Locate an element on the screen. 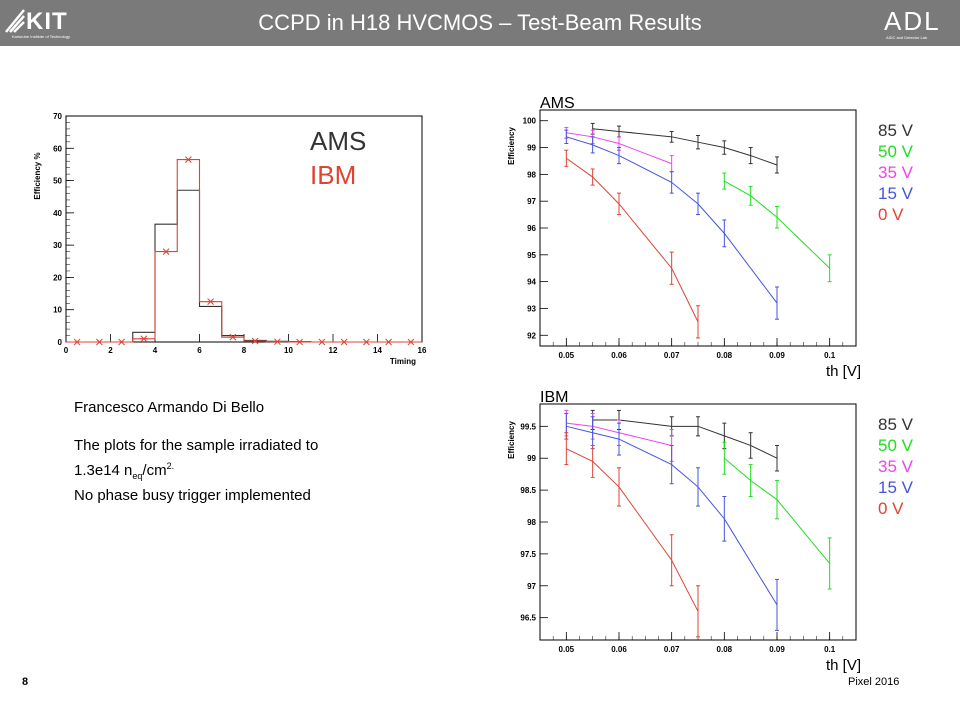 The height and width of the screenshot is (720, 960). y-tick-label: 97.5 is located at coordinates (528, 554).